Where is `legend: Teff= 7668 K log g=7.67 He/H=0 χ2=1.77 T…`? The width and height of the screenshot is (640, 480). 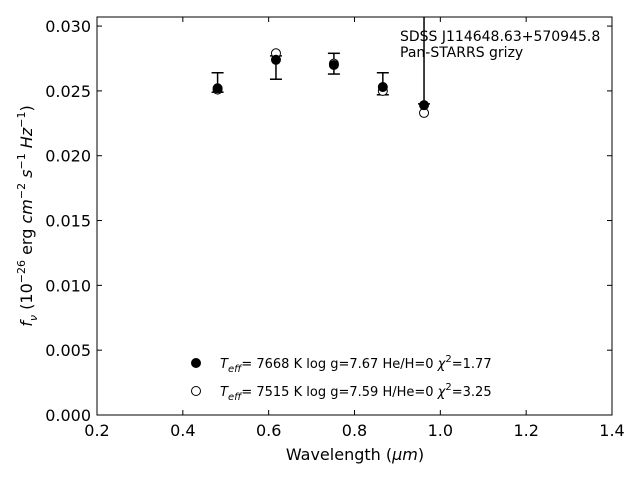 legend: Teff= 7668 K log g=7.67 He/H=0 χ2=1.77 T… is located at coordinates (341, 378).